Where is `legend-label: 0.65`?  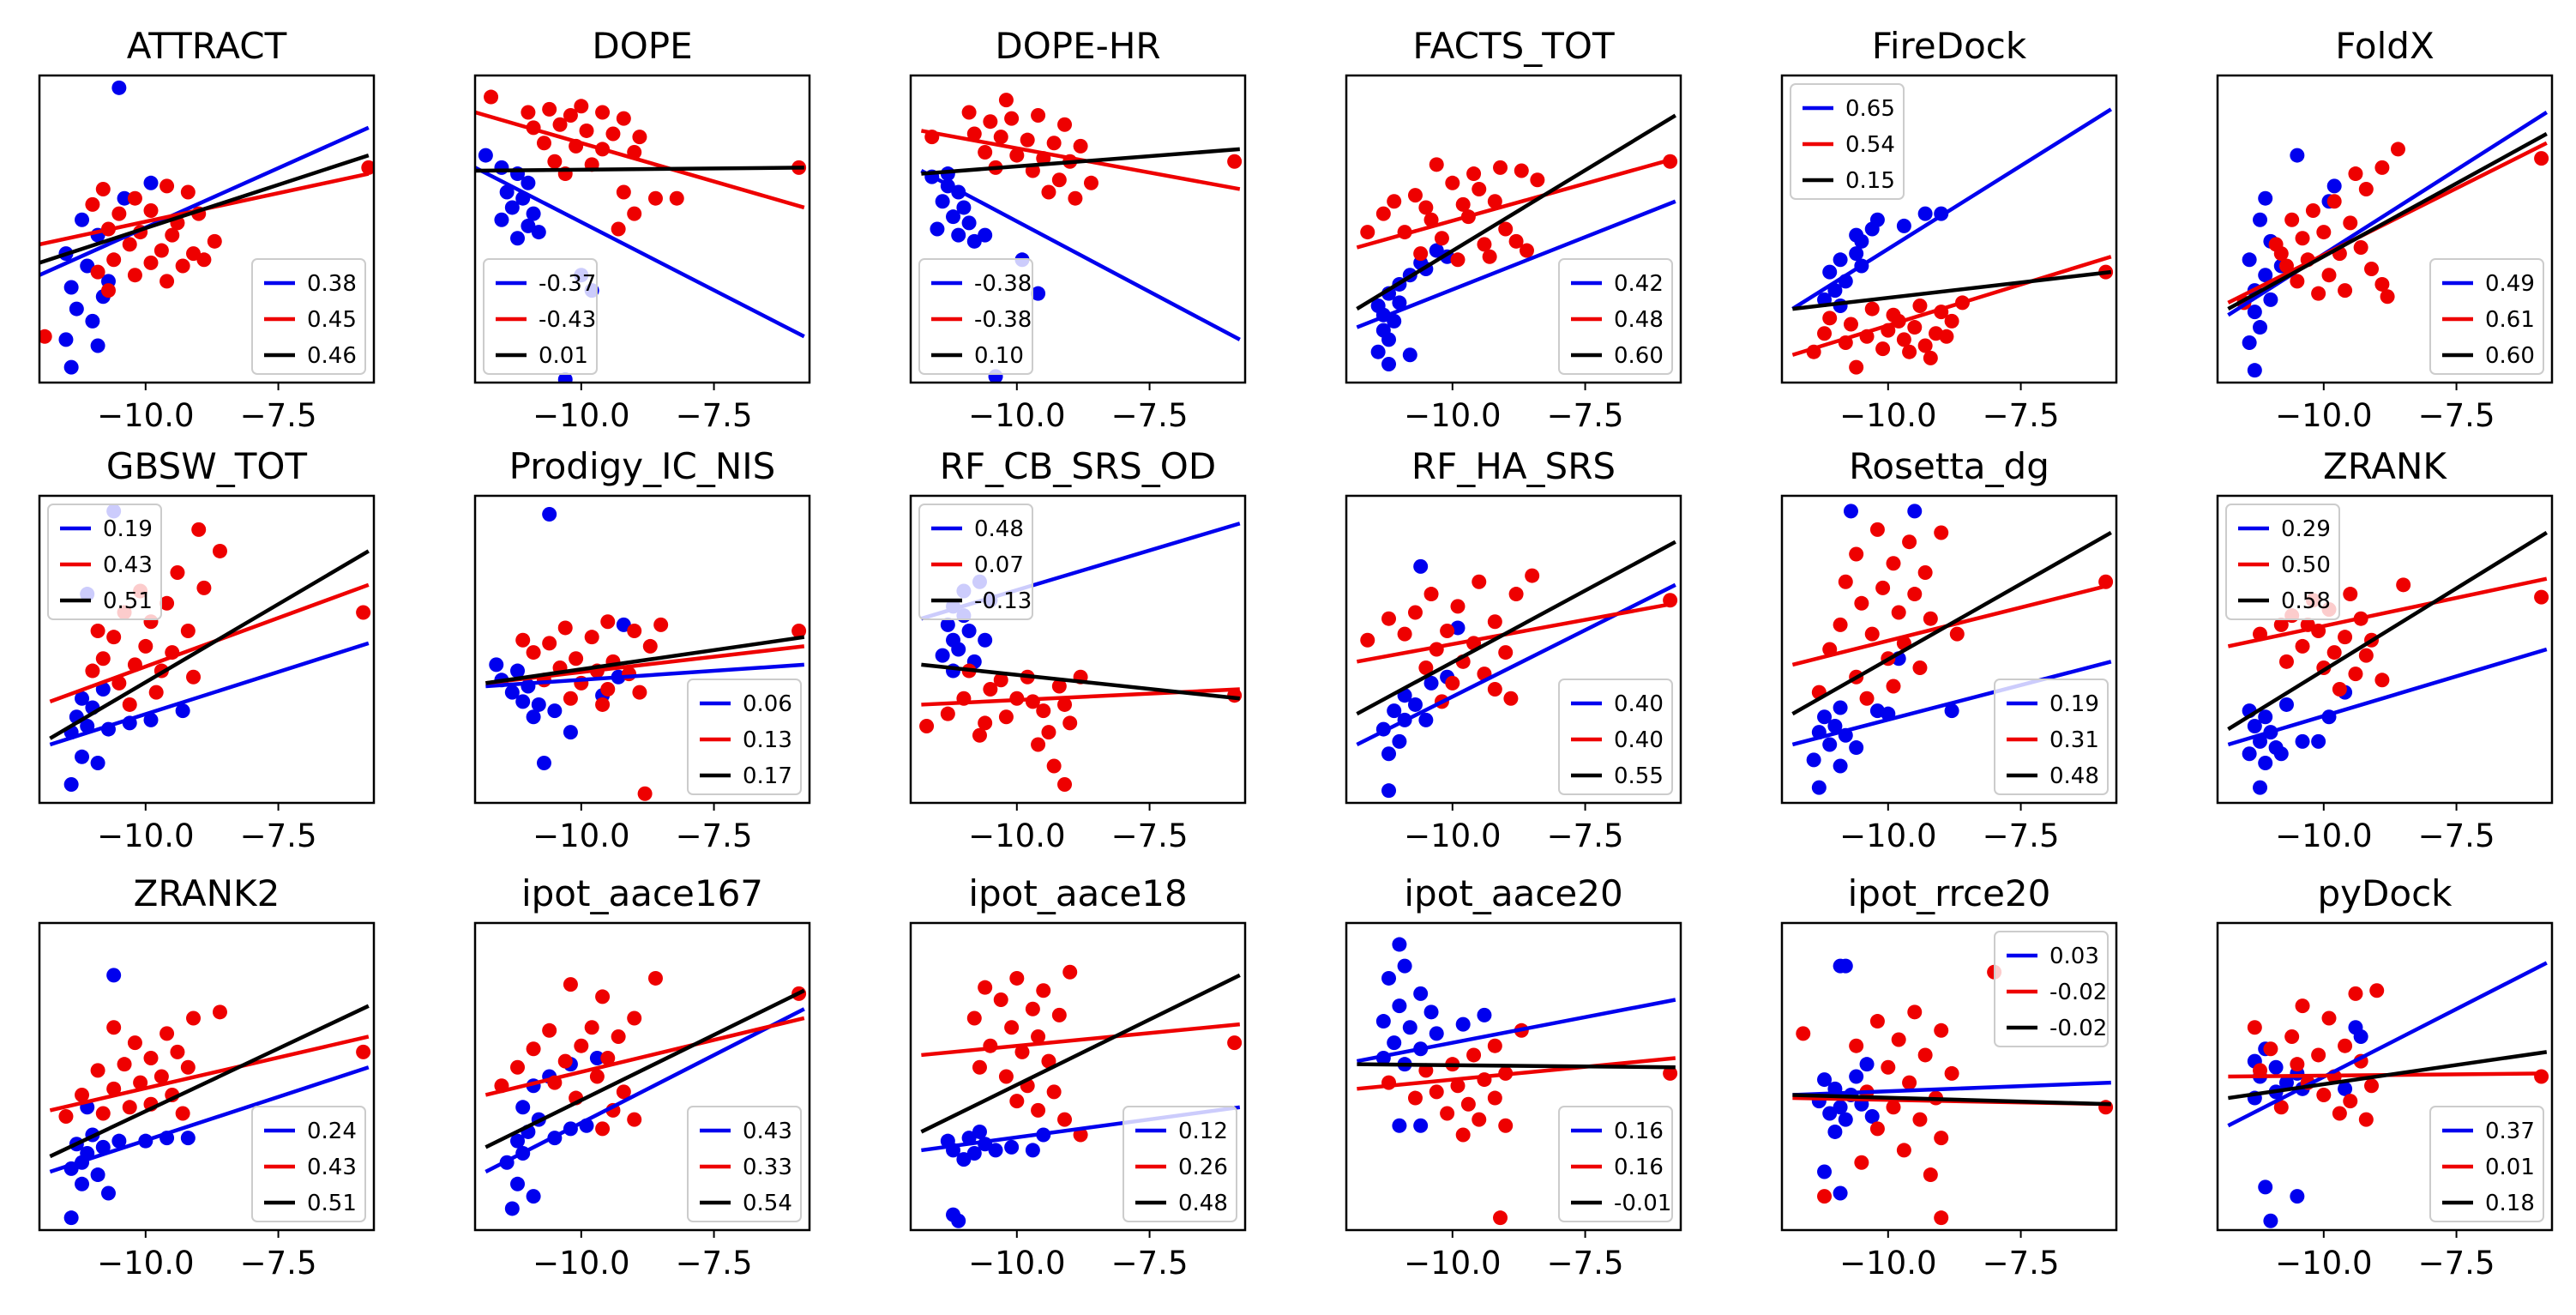
legend-label: 0.65 is located at coordinates (1870, 109).